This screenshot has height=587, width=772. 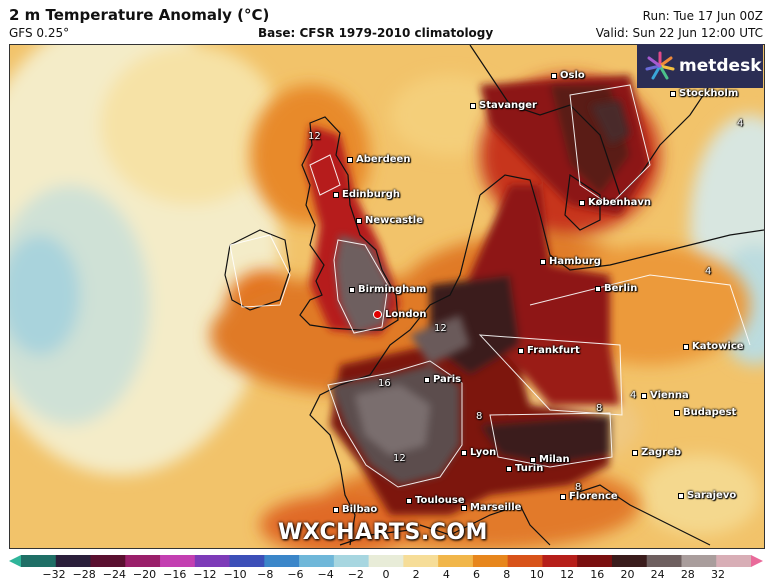 I want to click on run-time: Run: Tue 17 Jun 00Z, so click(x=702, y=16).